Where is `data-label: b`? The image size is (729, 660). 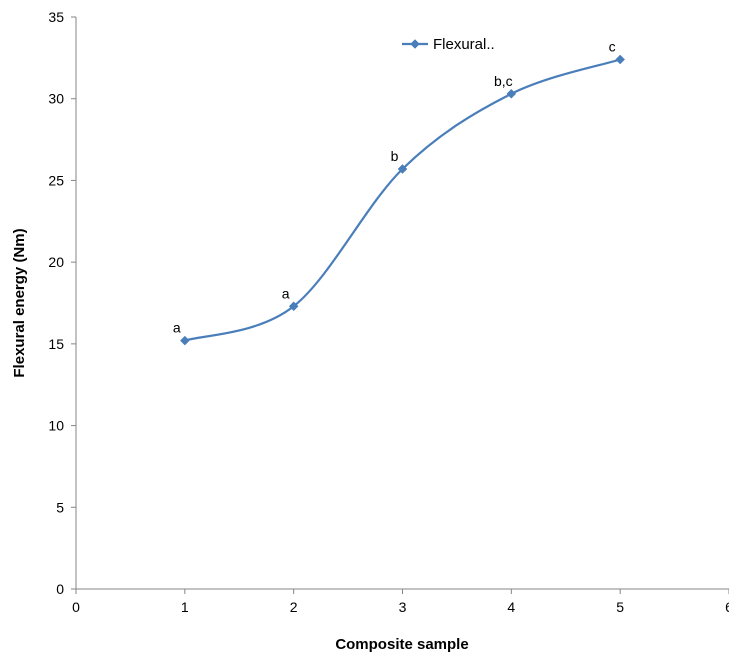 data-label: b is located at coordinates (395, 156).